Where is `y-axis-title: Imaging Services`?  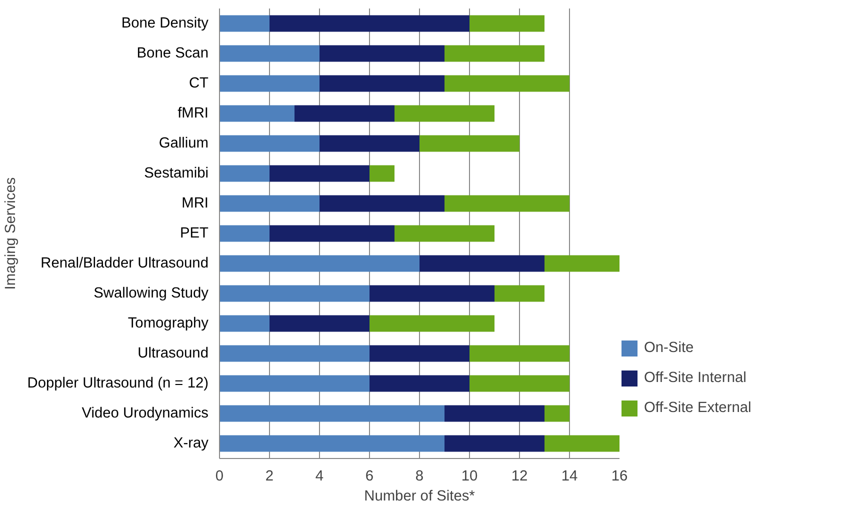 y-axis-title: Imaging Services is located at coordinates (11, 233).